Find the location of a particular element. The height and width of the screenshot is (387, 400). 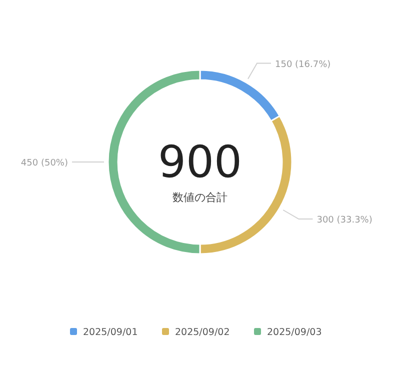

text: 900 is located at coordinates (200, 162).